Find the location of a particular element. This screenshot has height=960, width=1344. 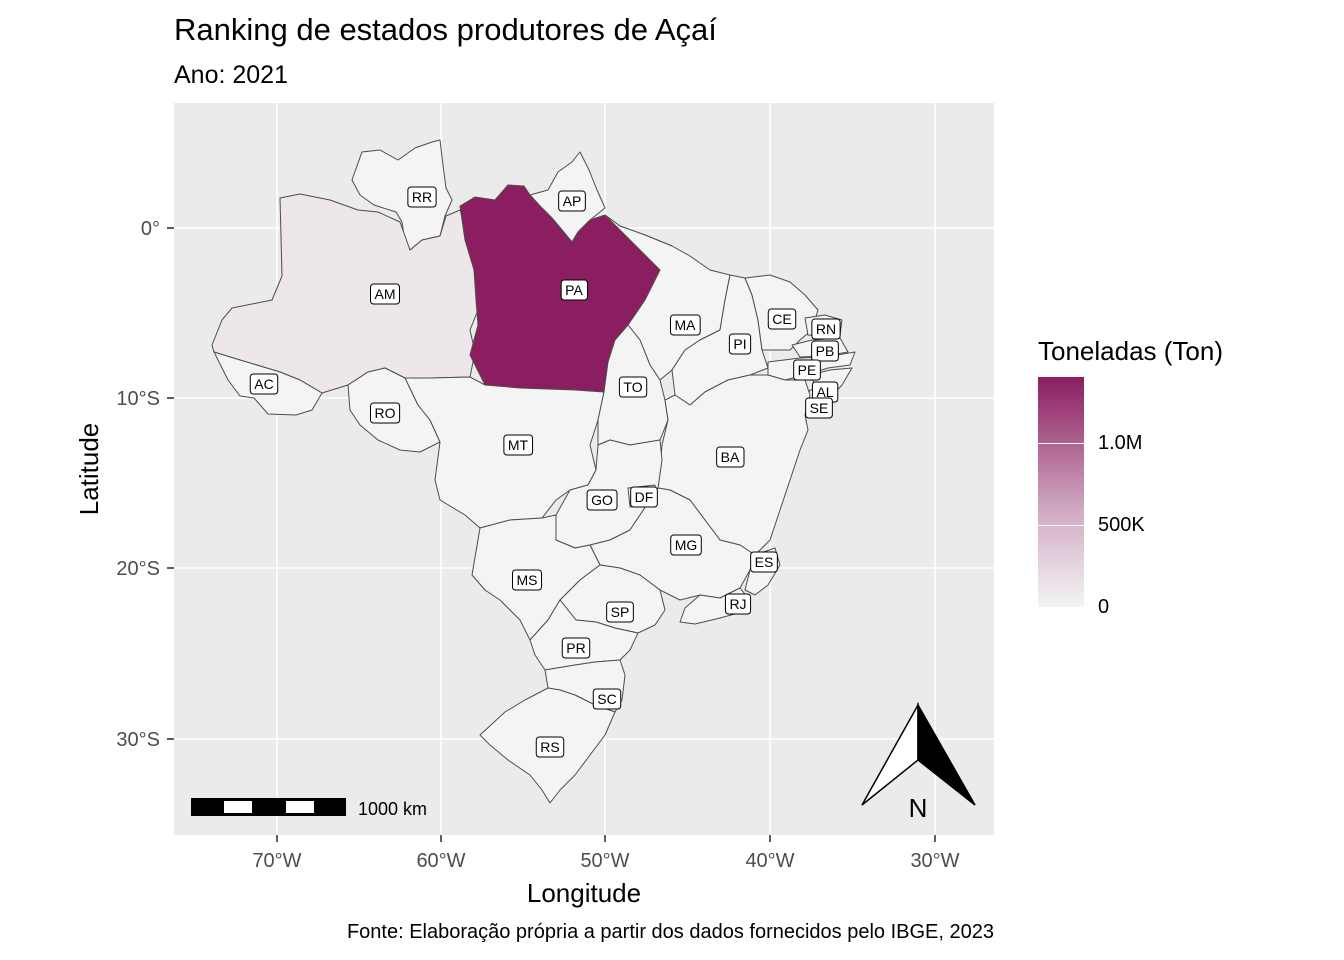

state-label-ro: RO is located at coordinates (385, 413).